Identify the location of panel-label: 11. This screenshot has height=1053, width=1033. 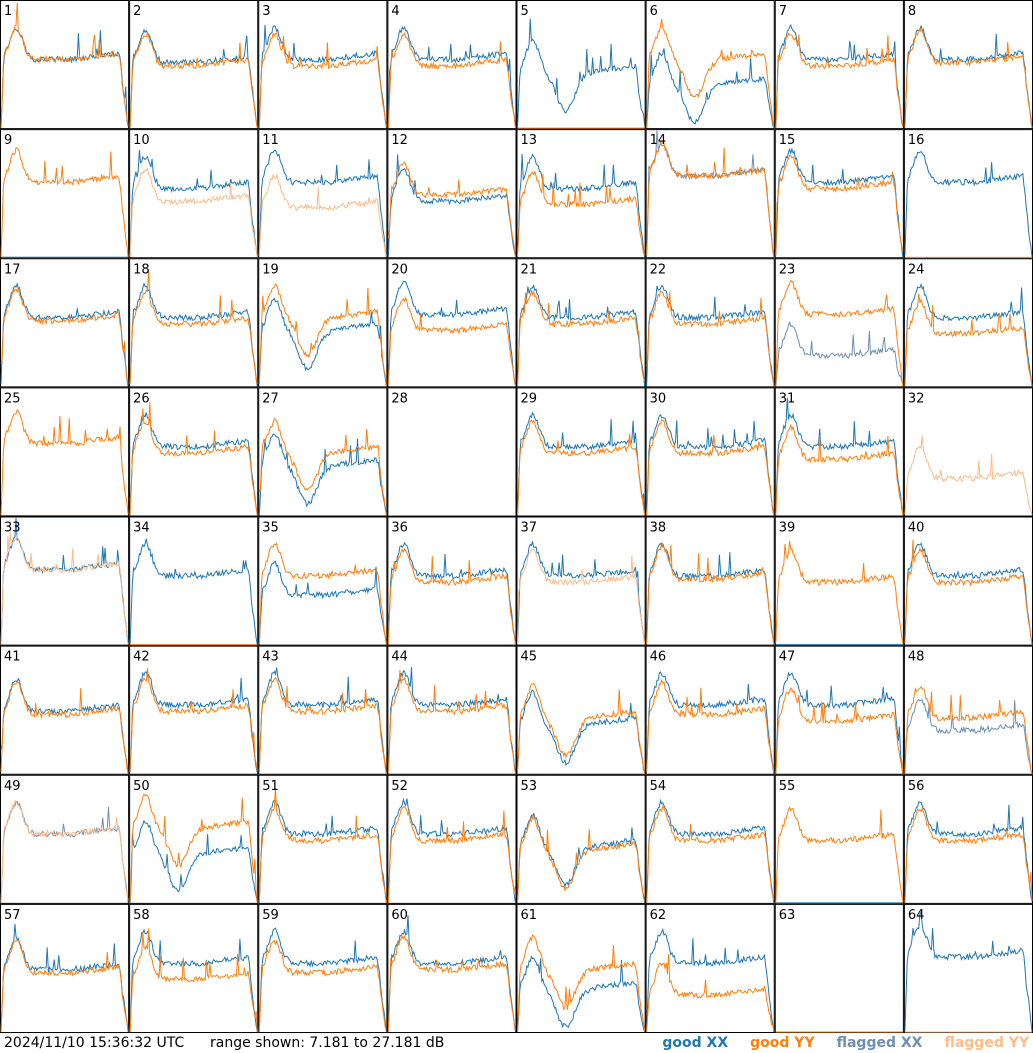
(270, 140).